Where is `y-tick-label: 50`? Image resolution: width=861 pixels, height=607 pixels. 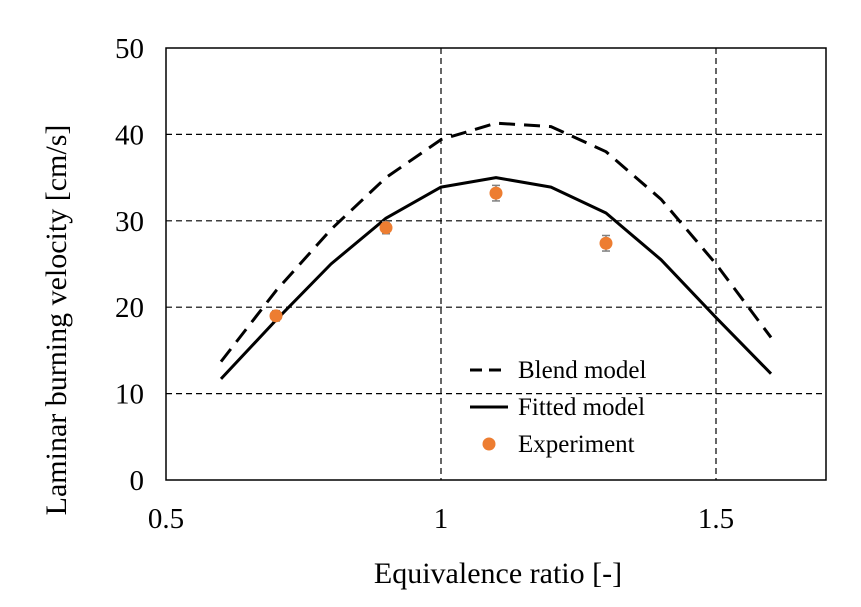 y-tick-label: 50 is located at coordinates (129, 49).